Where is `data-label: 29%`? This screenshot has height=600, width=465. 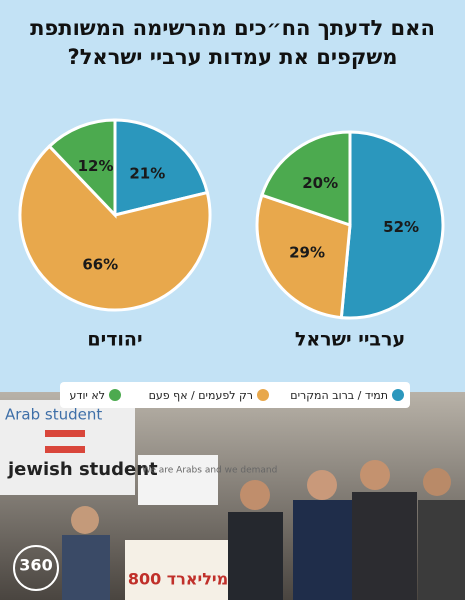
data-label: 29% is located at coordinates (307, 252).